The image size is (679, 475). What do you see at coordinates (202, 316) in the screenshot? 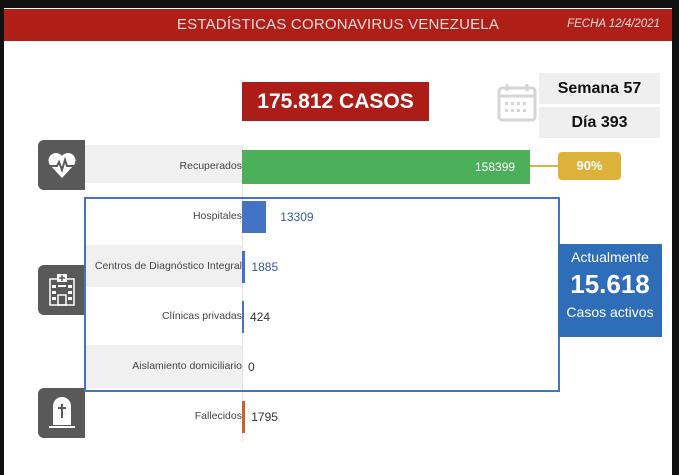
I see `bar-label: Clínicas privadas` at bounding box center [202, 316].